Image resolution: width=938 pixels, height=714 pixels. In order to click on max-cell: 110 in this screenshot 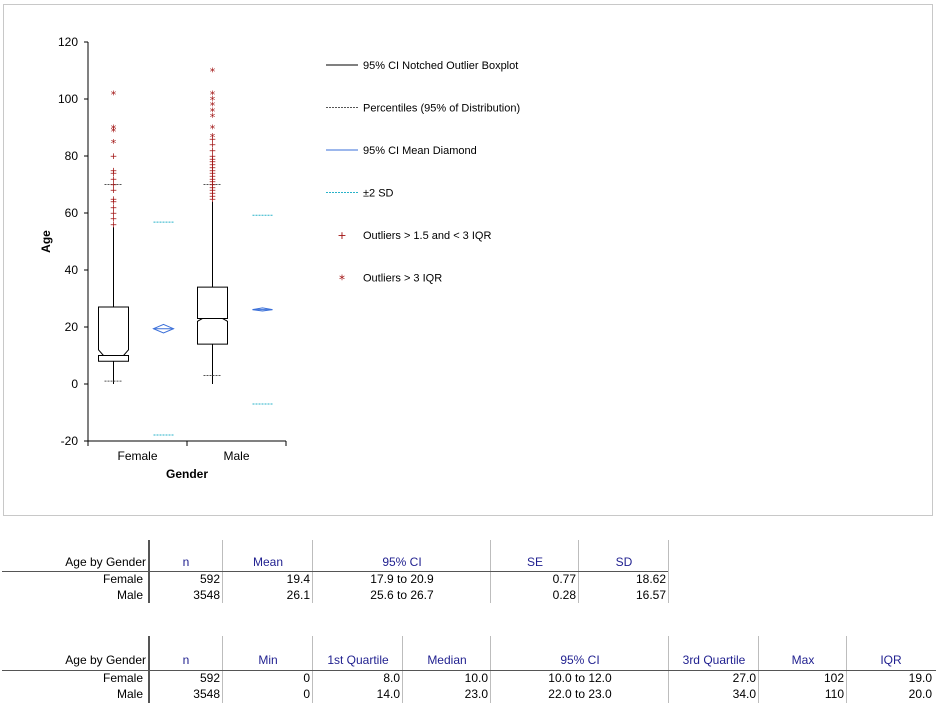, I will do `click(834, 694)`.